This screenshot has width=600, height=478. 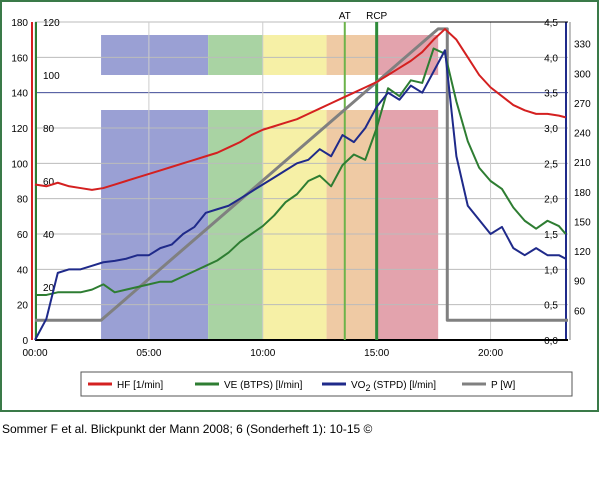 I want to click on vo2-tick-label: 1,5, so click(x=551, y=235).